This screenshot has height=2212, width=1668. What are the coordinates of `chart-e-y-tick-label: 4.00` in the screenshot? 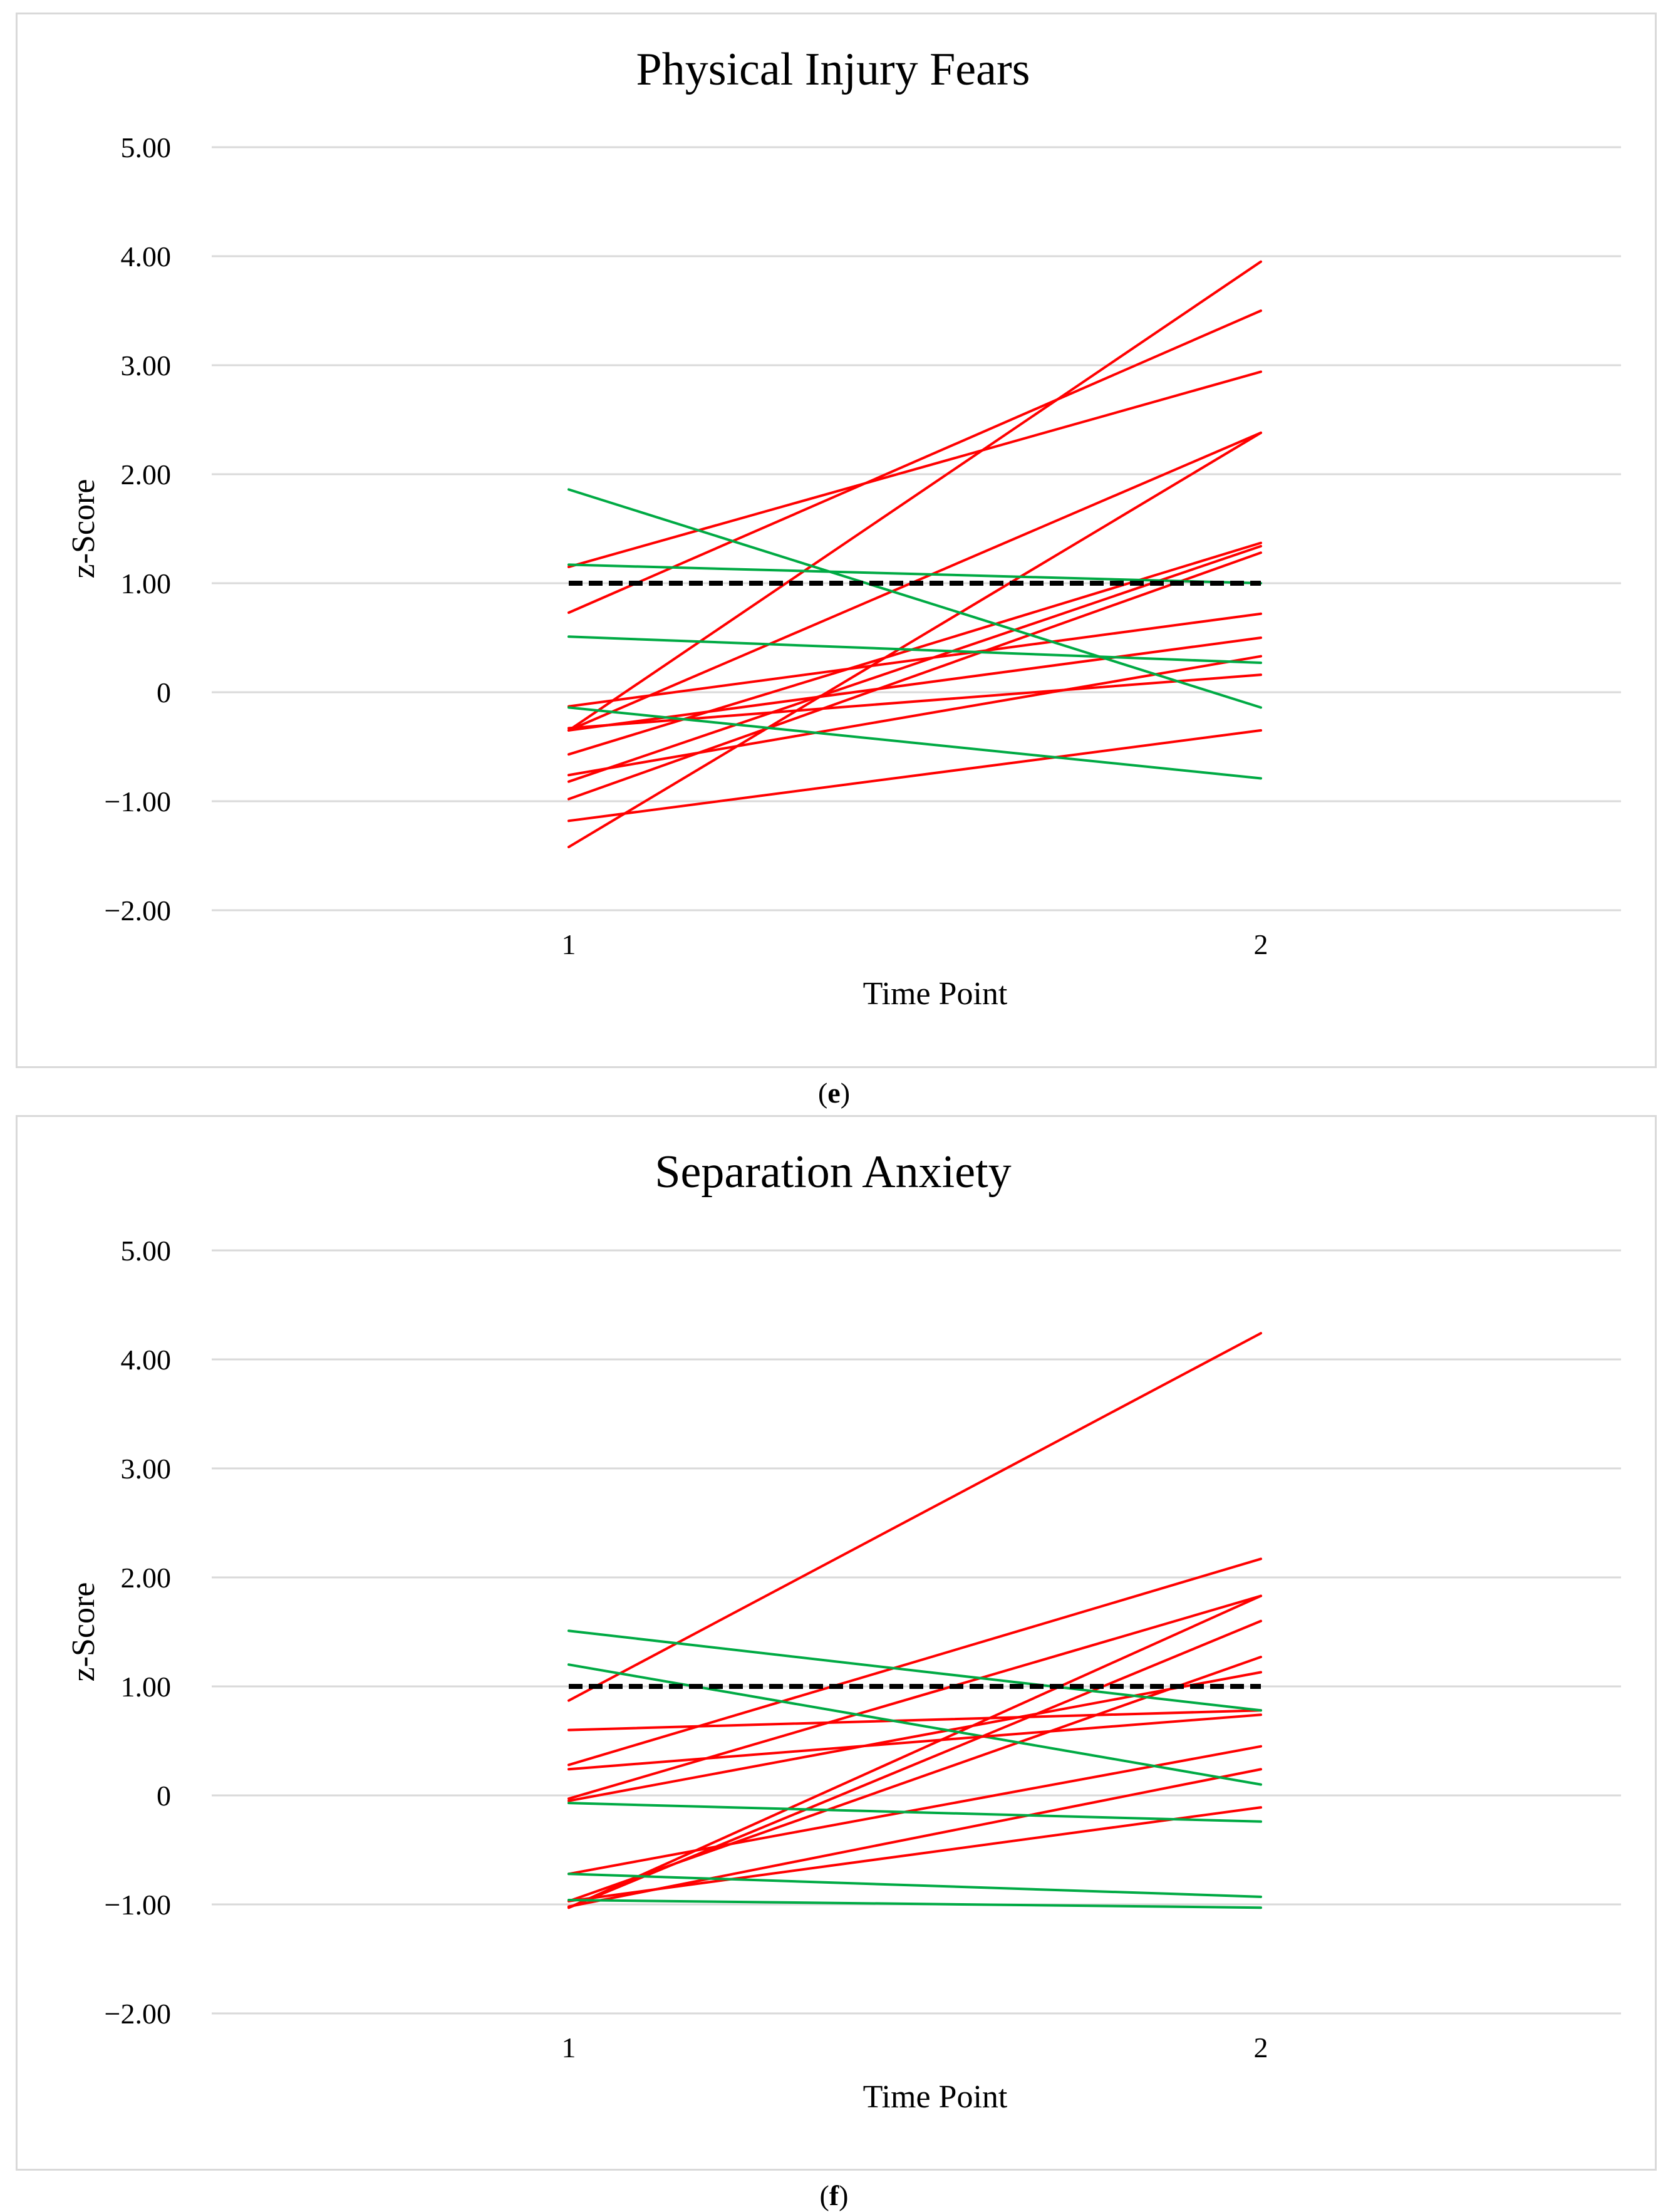 It's located at (146, 257).